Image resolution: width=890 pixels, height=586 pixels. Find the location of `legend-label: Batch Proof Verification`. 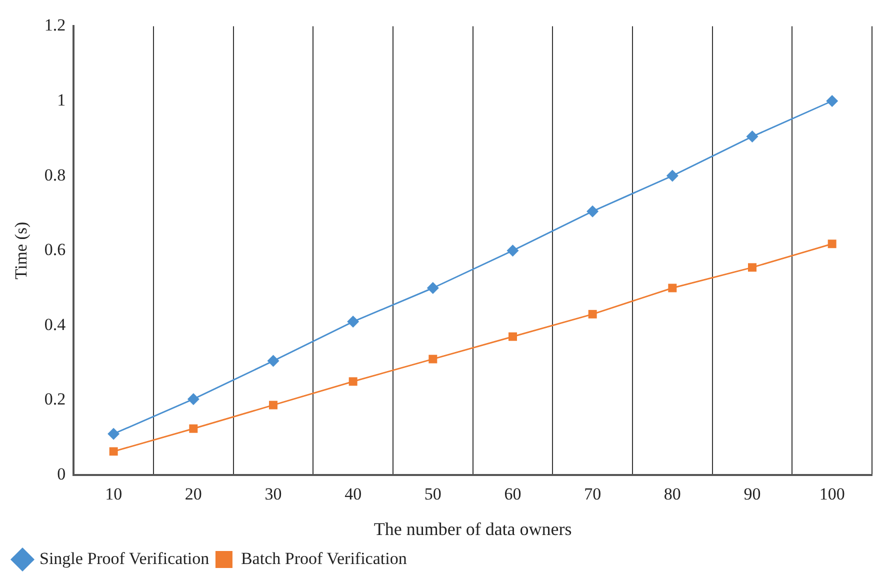

legend-label: Batch Proof Verification is located at coordinates (324, 558).